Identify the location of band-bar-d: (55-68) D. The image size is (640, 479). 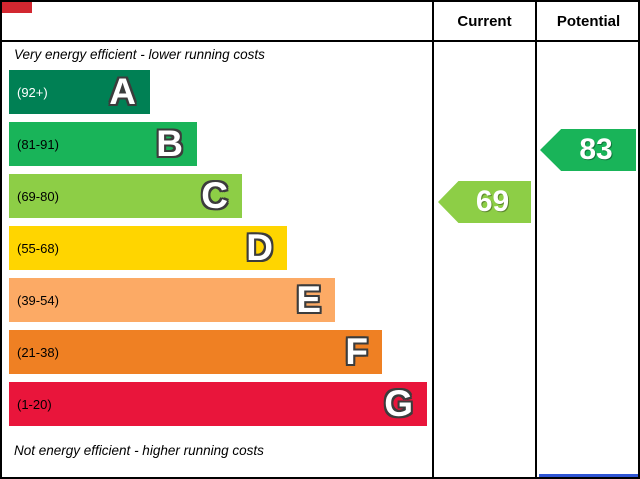
(148, 248).